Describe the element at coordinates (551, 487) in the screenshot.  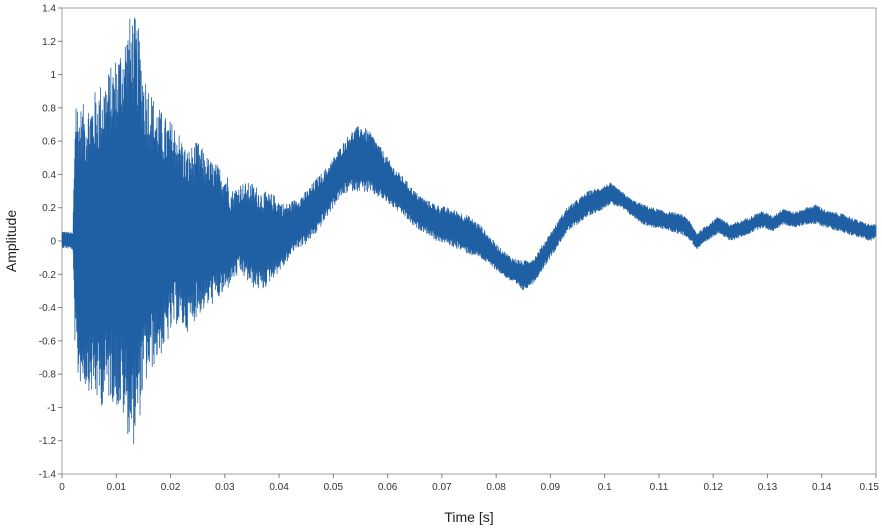
I see `x-tick-label: 0.09` at that location.